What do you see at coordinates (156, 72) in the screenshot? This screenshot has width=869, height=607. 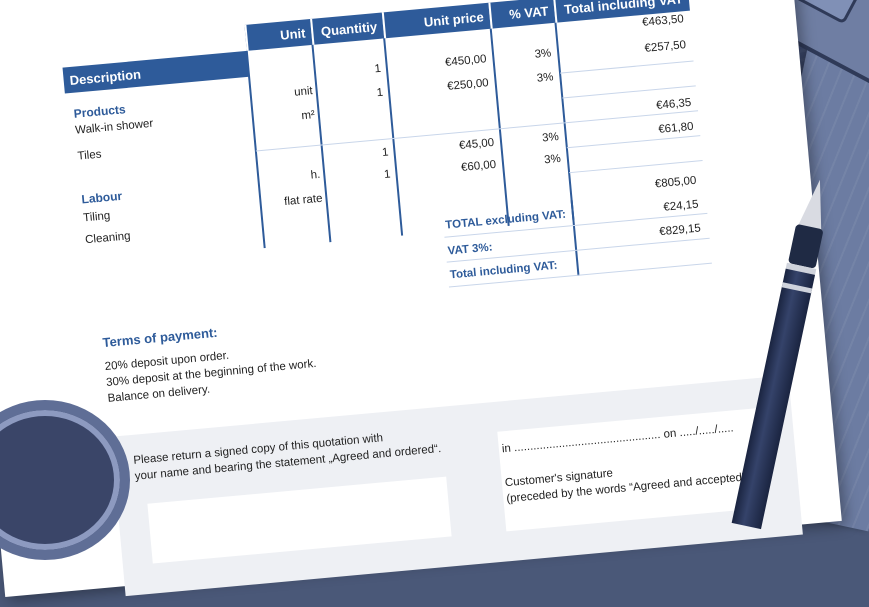 I see `column-header-description: Description` at bounding box center [156, 72].